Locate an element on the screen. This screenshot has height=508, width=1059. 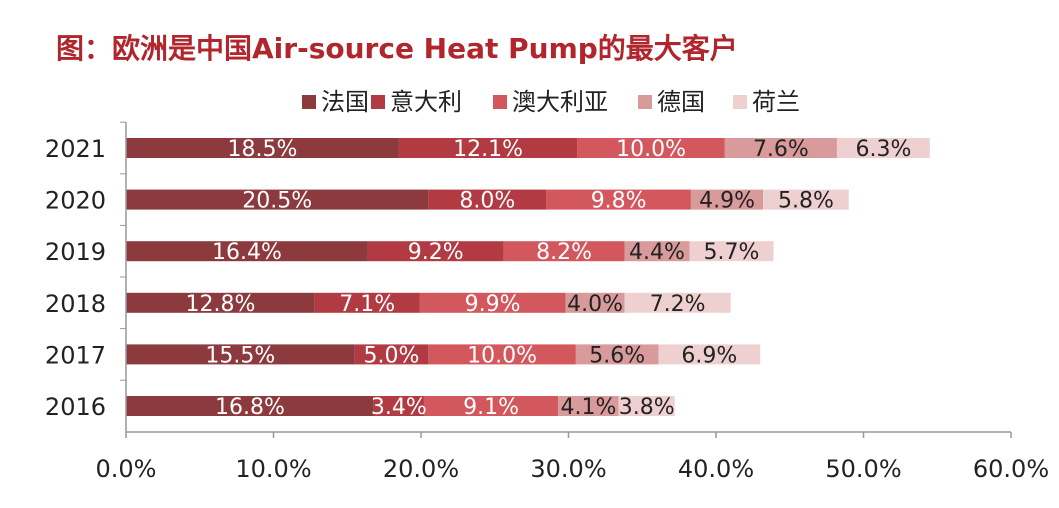
data-label-2018-series-5: 7.2% is located at coordinates (678, 304).